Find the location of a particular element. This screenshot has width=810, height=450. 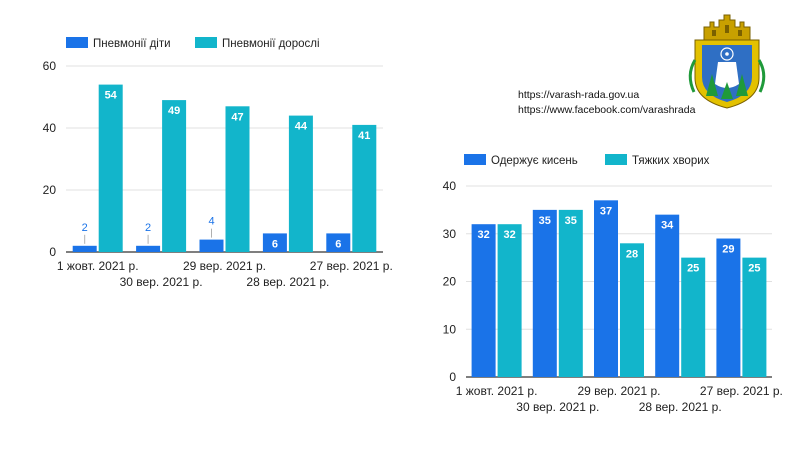

legend-label-severe: Тяжких хворих is located at coordinates (671, 161).